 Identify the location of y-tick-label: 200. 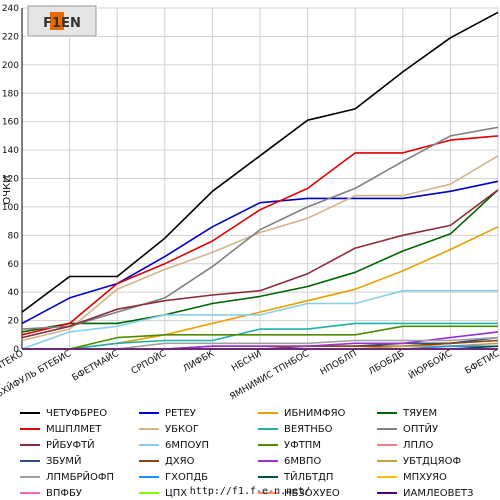
(10, 66).